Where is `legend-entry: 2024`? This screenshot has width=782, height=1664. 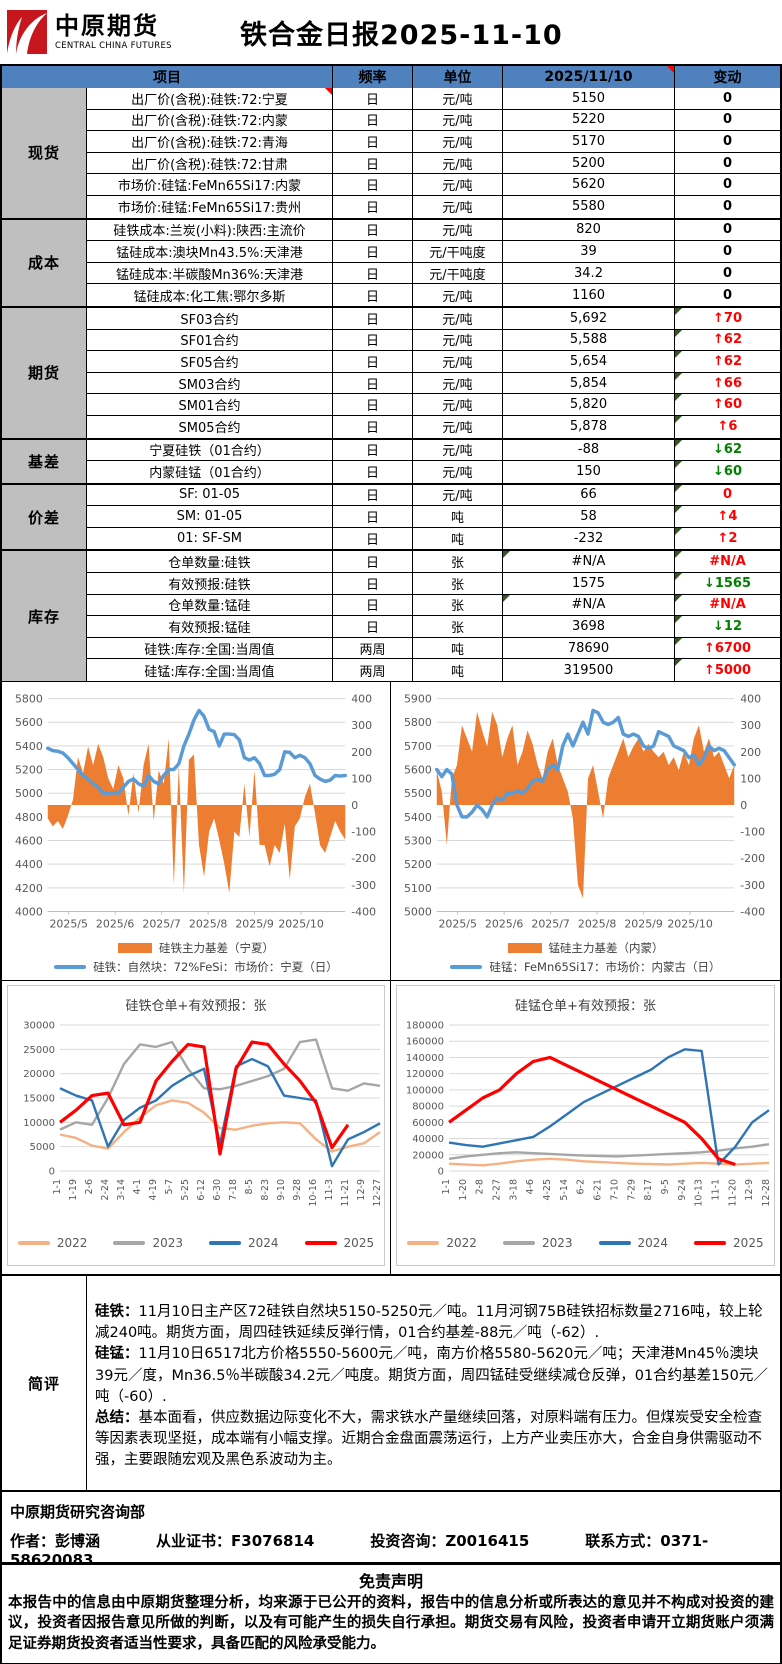
legend-entry: 2024 is located at coordinates (244, 1243).